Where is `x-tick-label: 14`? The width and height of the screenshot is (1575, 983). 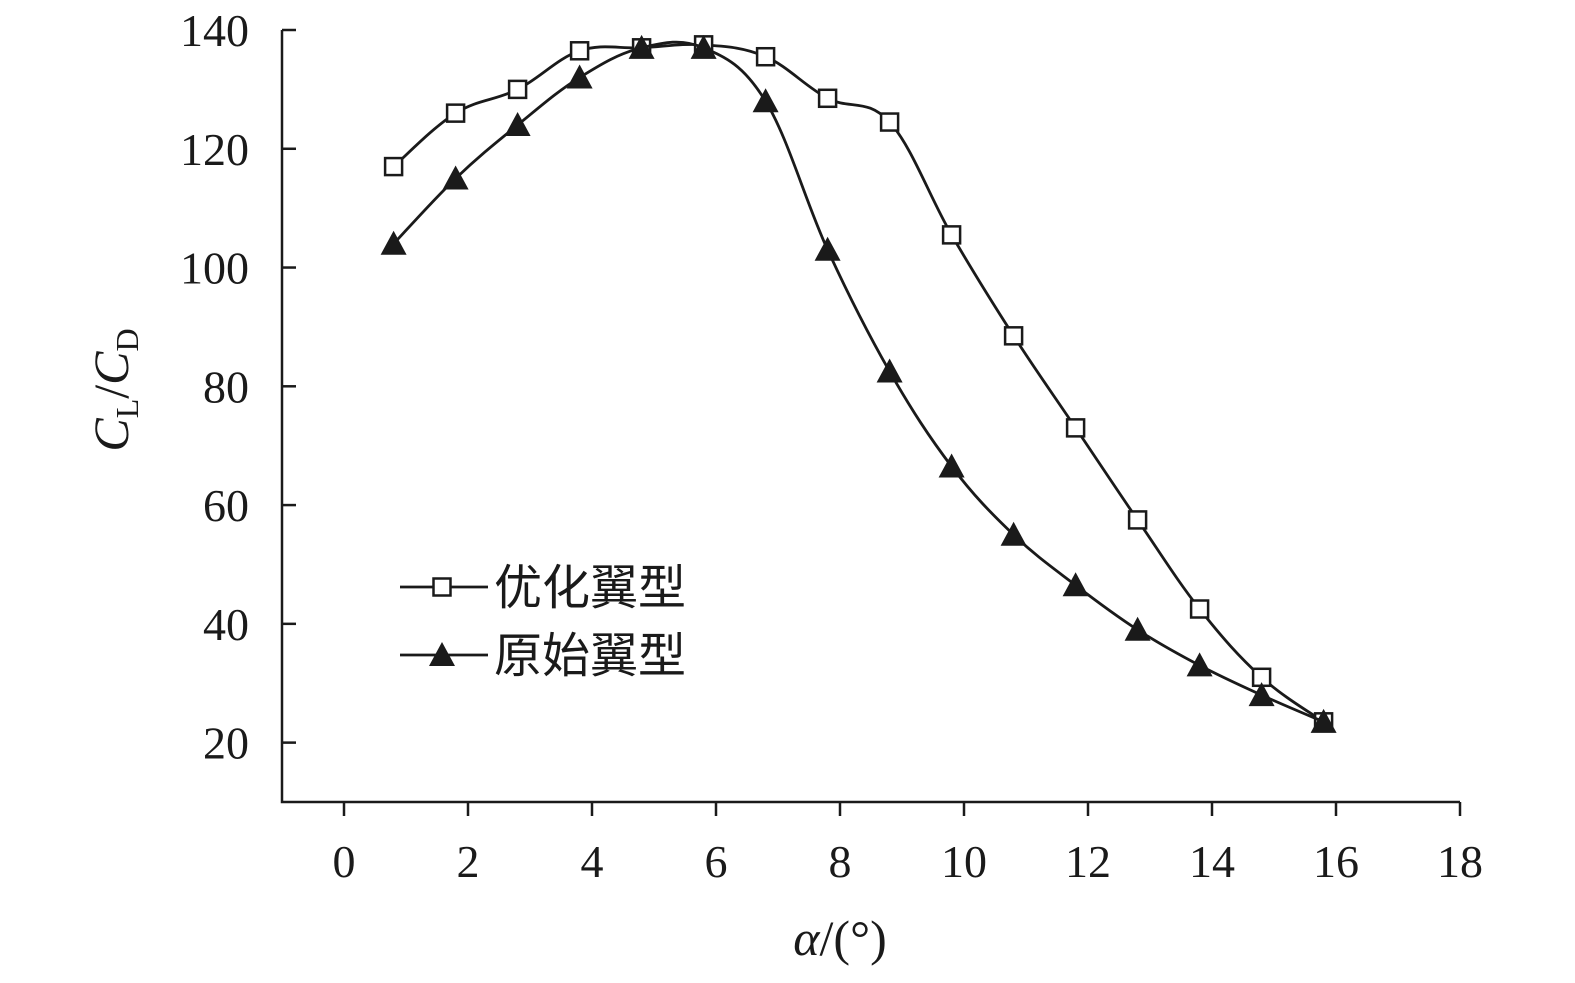 x-tick-label: 14 is located at coordinates (1212, 861).